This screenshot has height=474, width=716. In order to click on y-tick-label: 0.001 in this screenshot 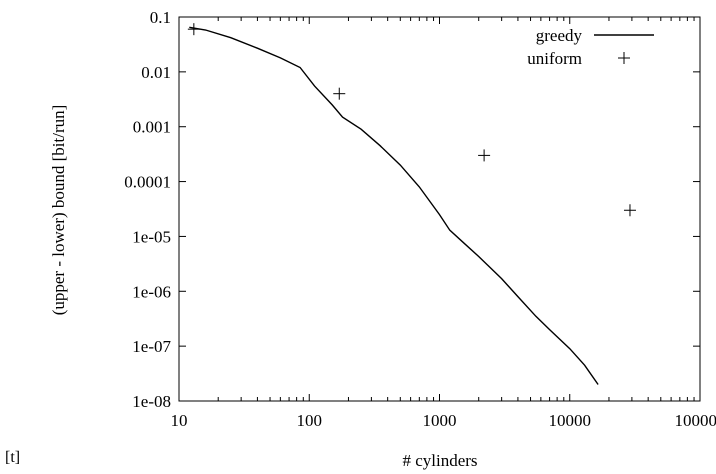, I will do `click(152, 127)`.